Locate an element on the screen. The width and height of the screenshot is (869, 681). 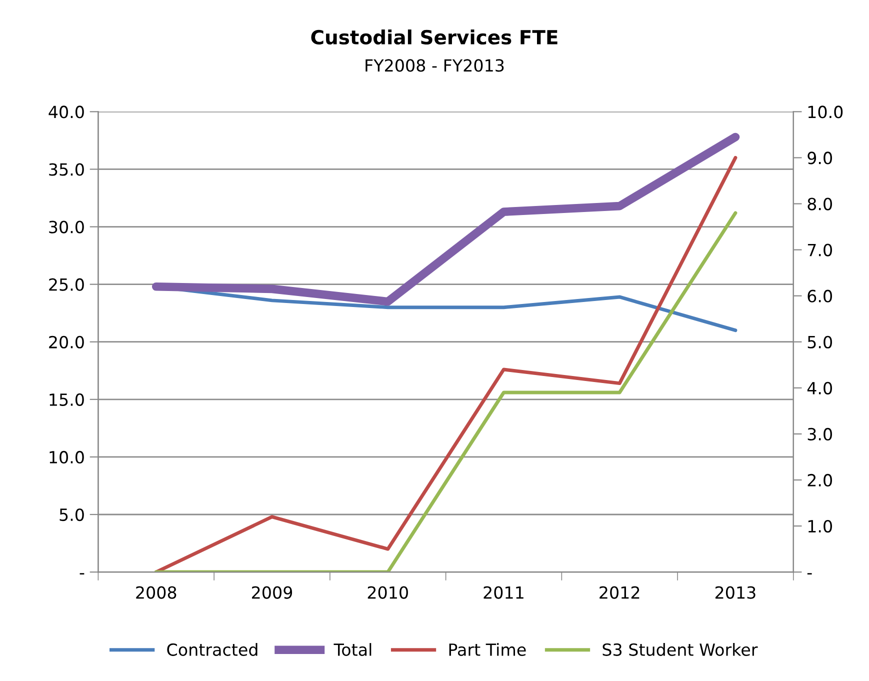
y2-tick-label: 7.0 is located at coordinates (820, 250).